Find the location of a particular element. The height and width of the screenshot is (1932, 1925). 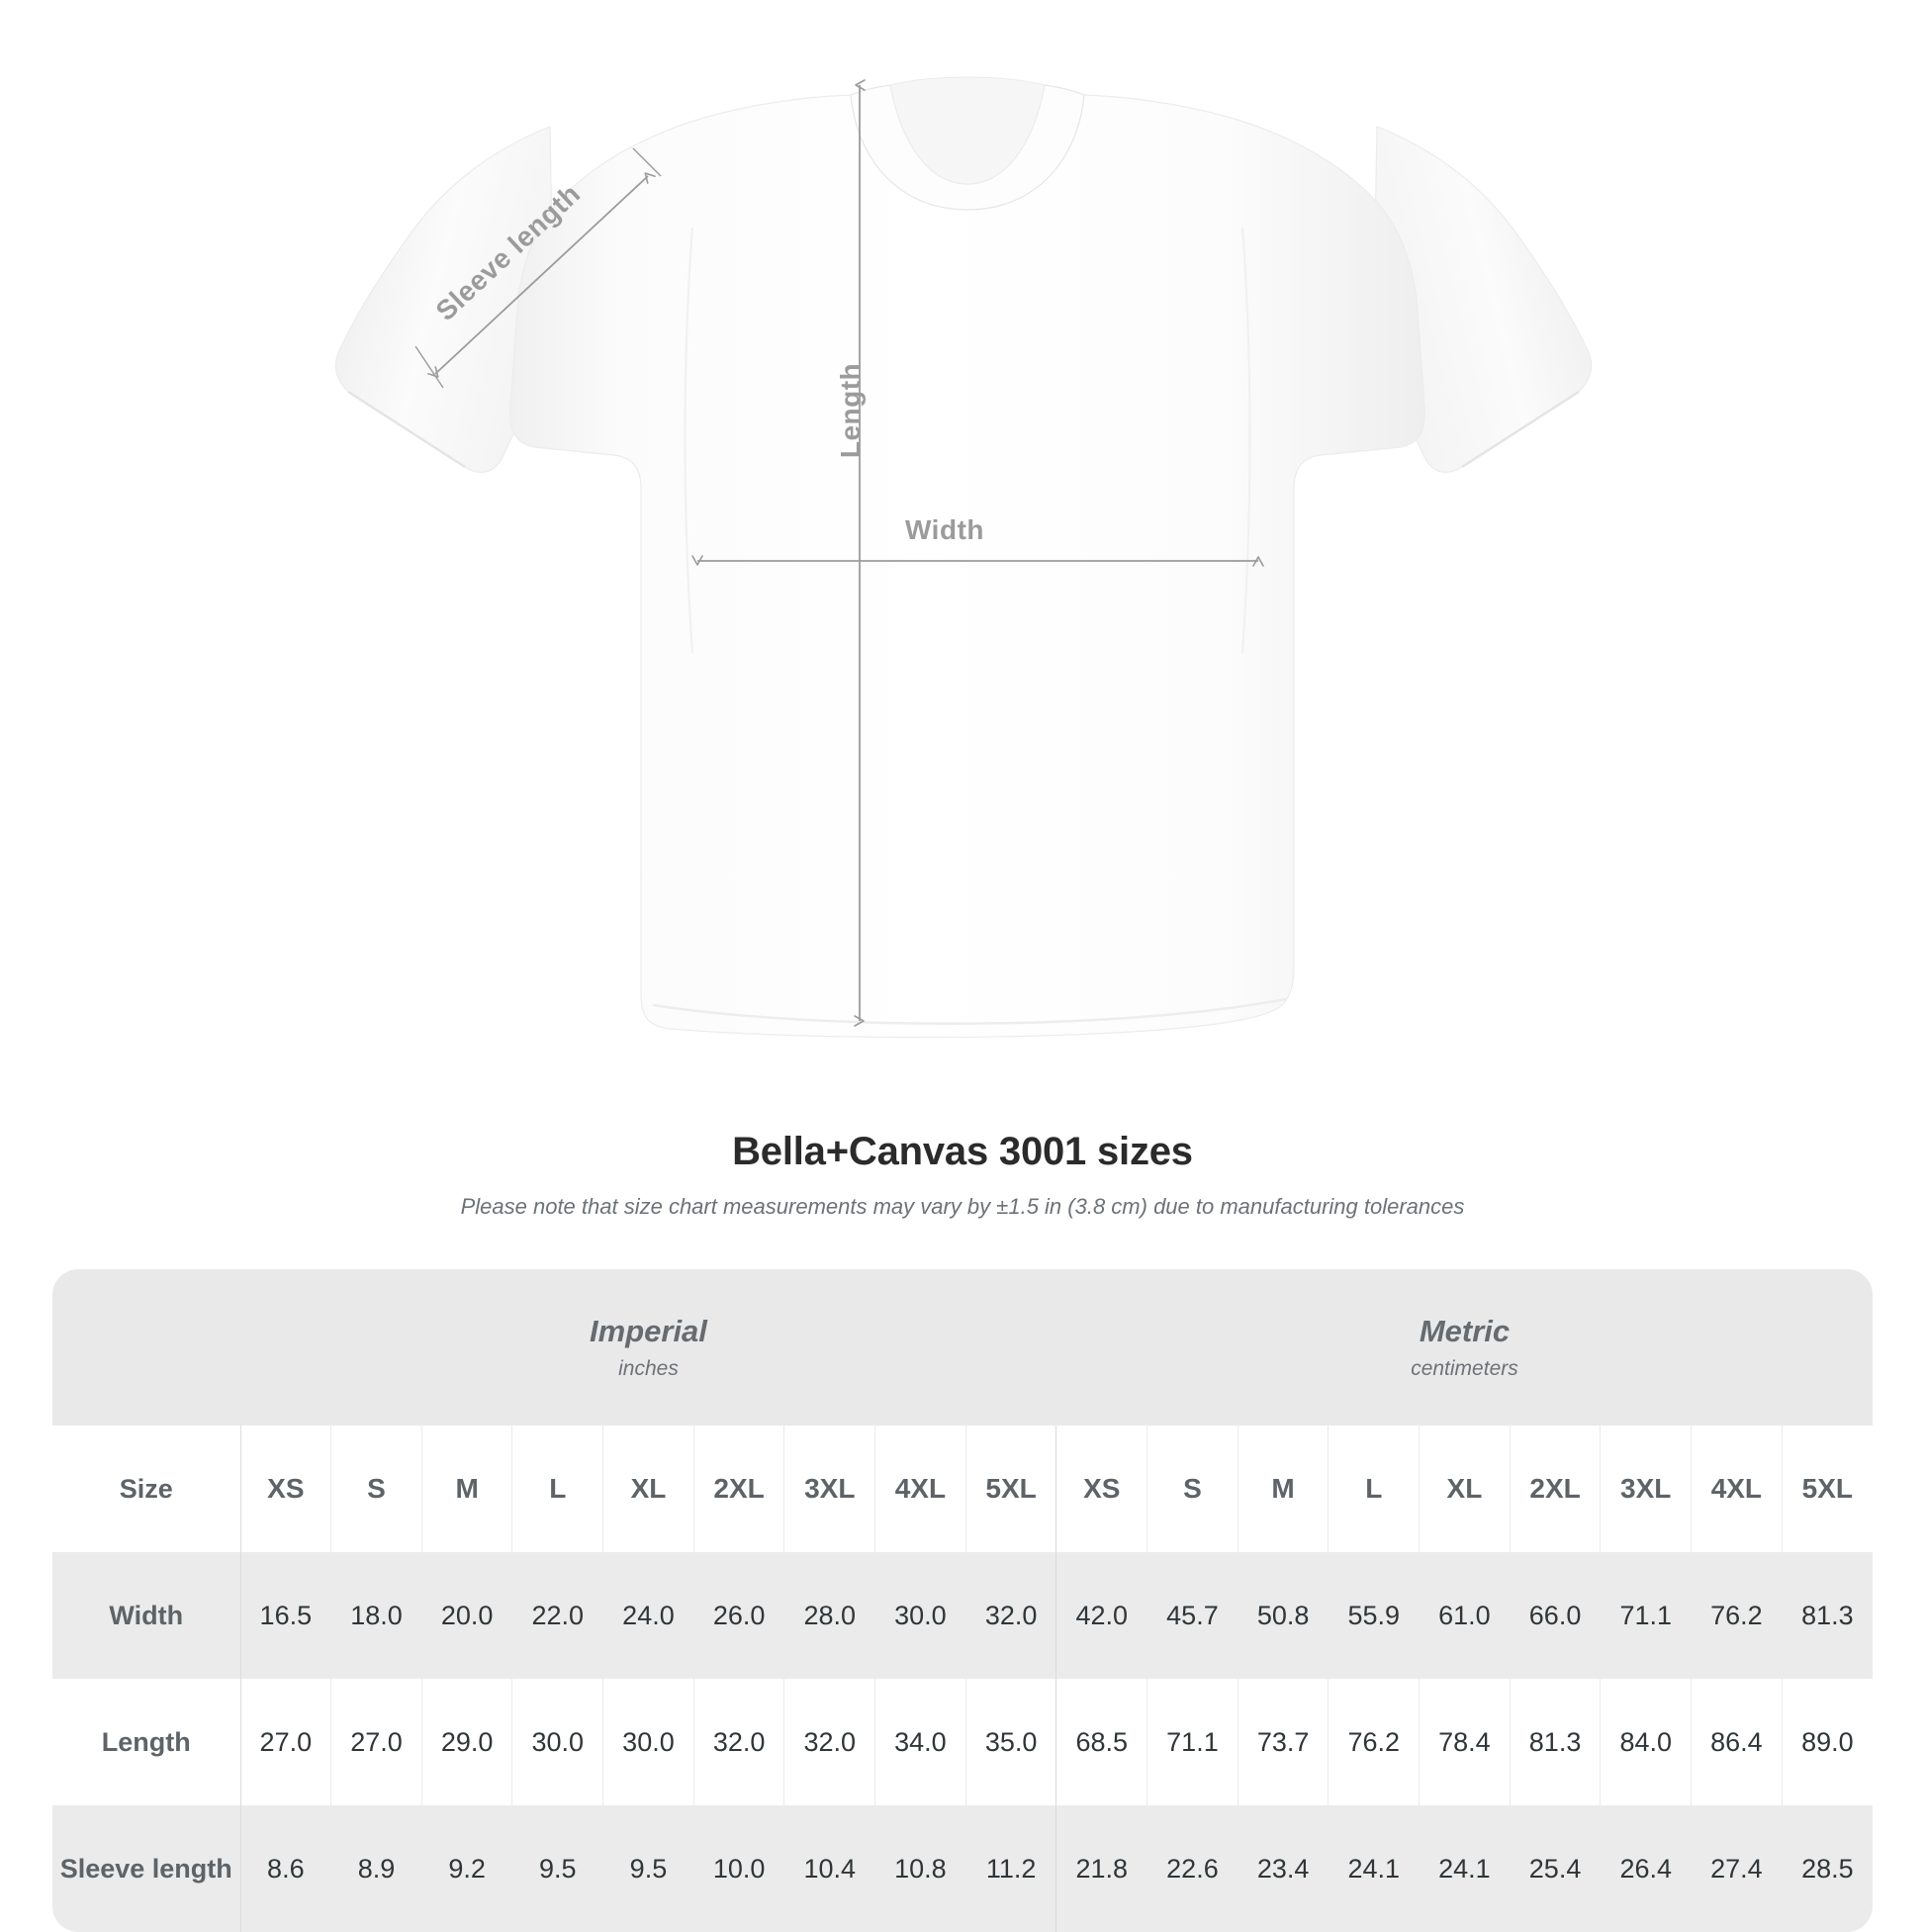

tshirt-collar-inner is located at coordinates (967, 130).